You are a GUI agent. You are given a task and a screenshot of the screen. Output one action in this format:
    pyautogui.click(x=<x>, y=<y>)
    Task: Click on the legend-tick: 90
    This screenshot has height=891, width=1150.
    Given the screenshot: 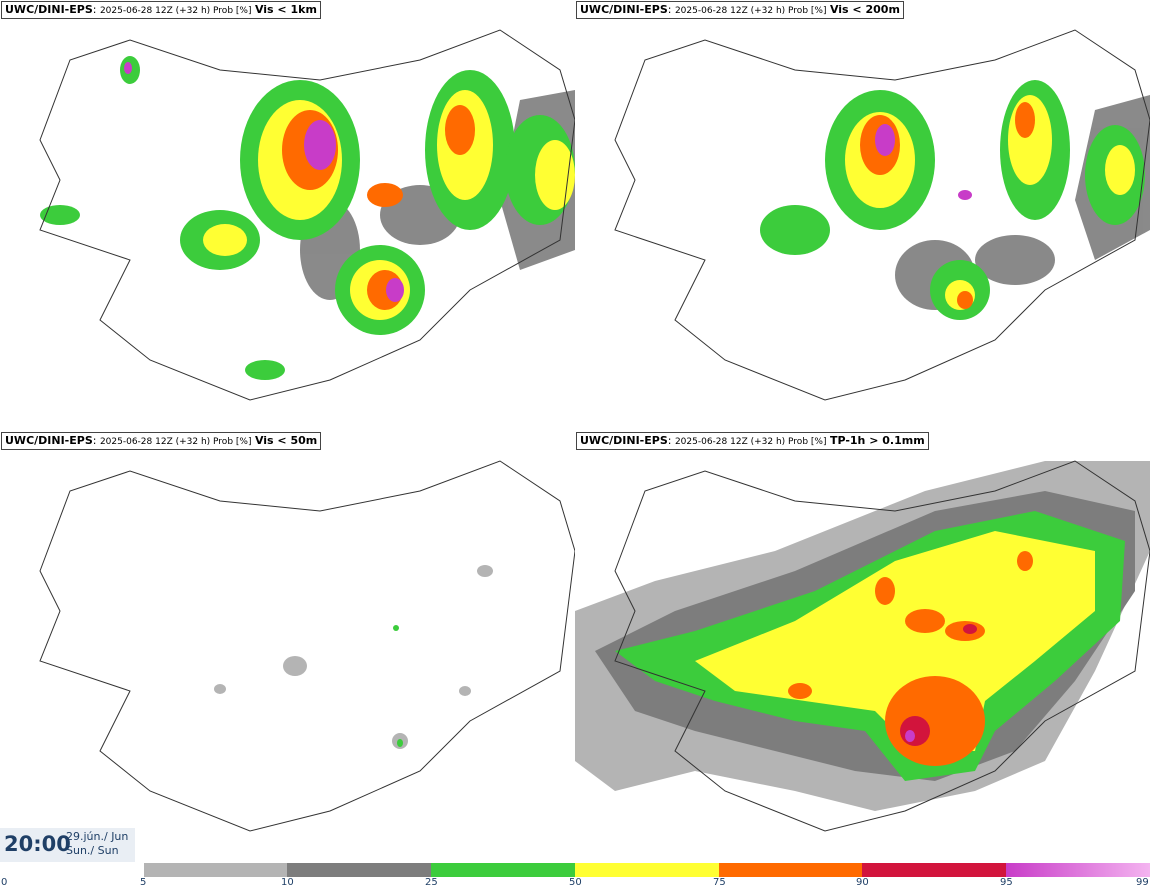 What is the action you would take?
    pyautogui.click(x=862, y=882)
    